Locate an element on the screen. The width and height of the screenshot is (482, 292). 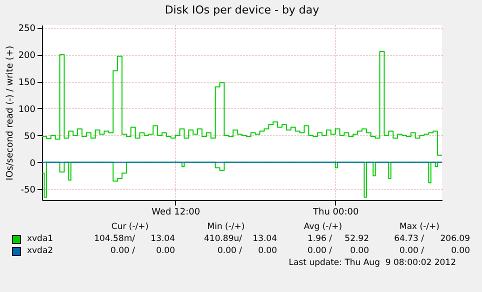
text: Min (-/+) is located at coordinates (226, 227).